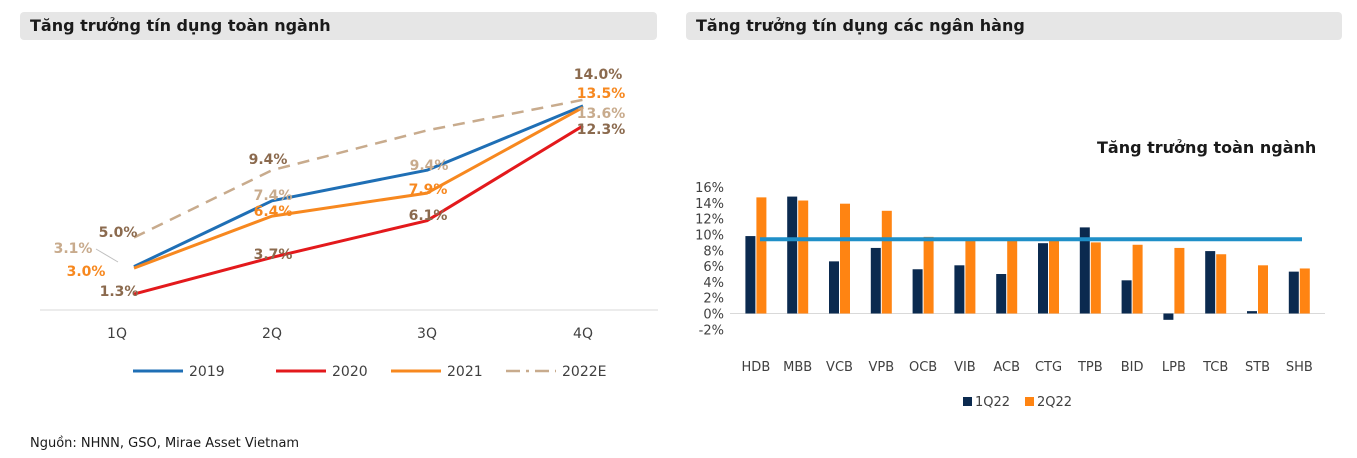 The image size is (1357, 458). Describe the element at coordinates (1252, 312) in the screenshot. I see `bar-1Q22-STB` at that location.